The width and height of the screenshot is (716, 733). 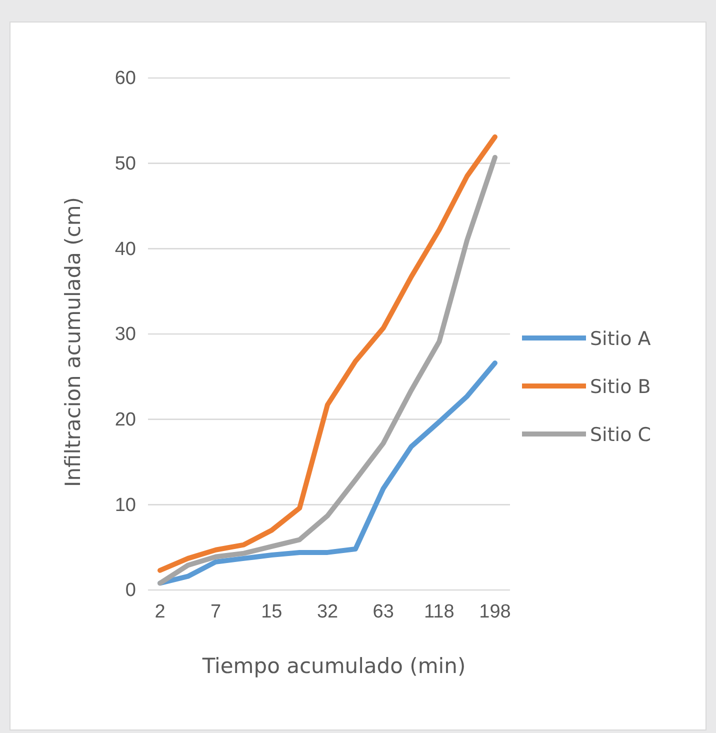 What do you see at coordinates (125, 505) in the screenshot?
I see `y-tick-label: 10` at bounding box center [125, 505].